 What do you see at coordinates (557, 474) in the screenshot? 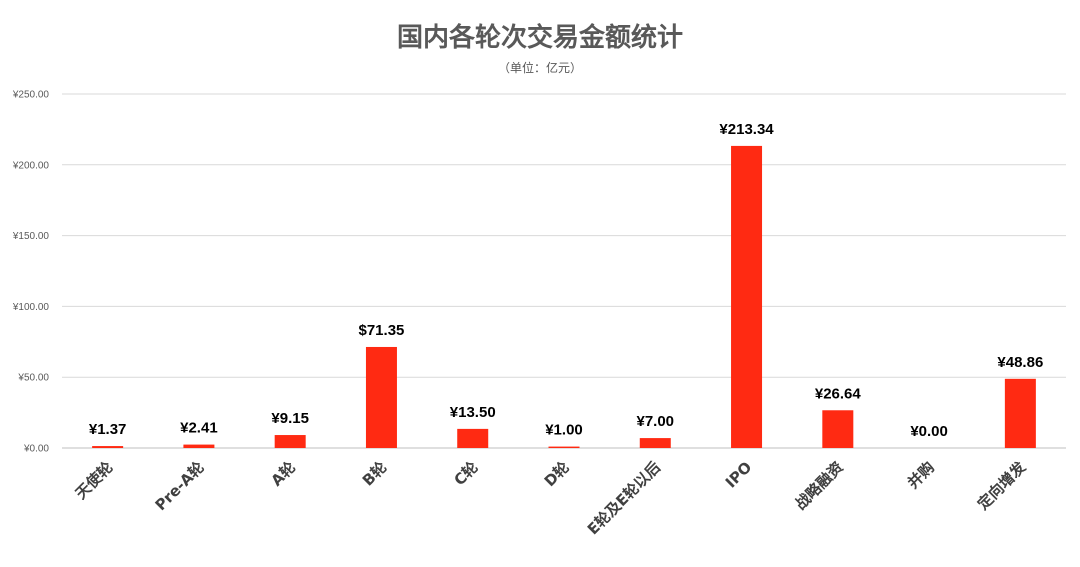
I see `x-tick-label: D轮` at bounding box center [557, 474].